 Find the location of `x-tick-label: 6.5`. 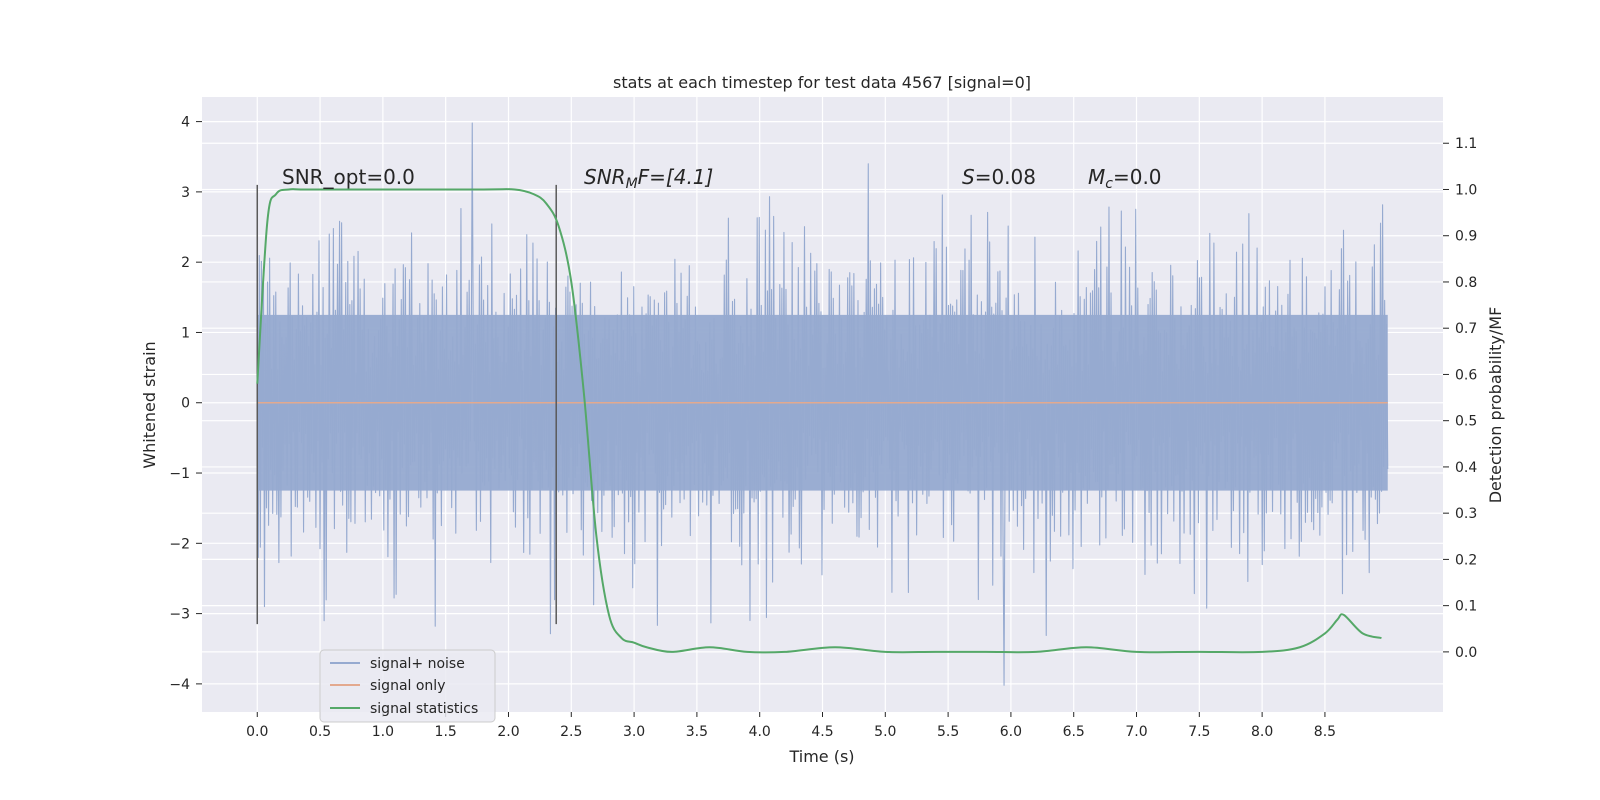

x-tick-label: 6.5 is located at coordinates (1074, 732).